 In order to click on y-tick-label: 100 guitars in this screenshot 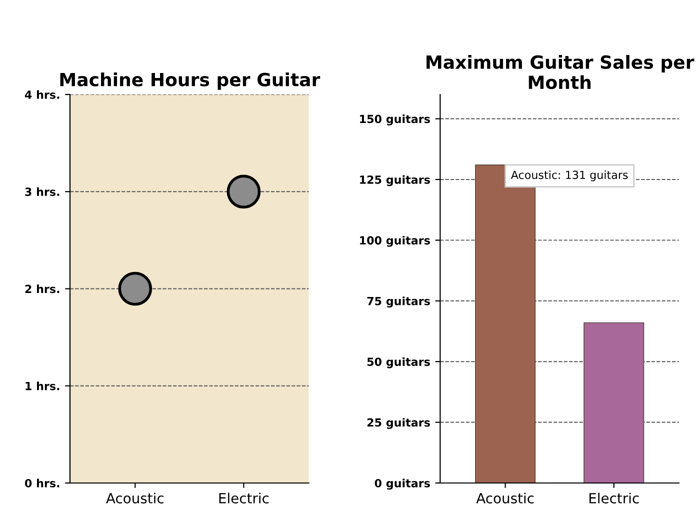, I will do `click(395, 241)`.